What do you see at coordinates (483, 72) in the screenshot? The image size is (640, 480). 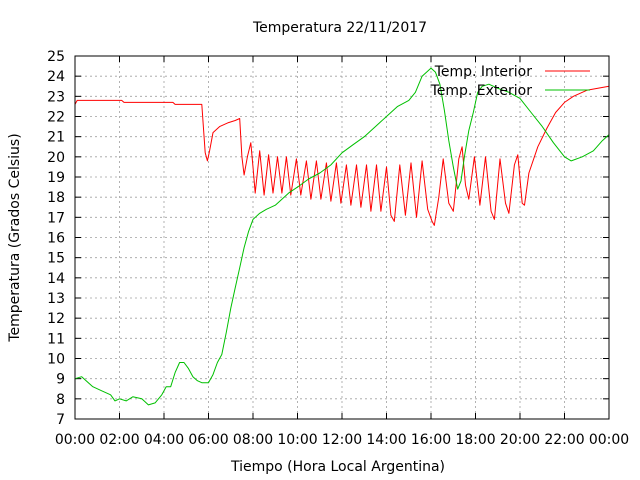 I see `legend-label: Temp. Interior` at bounding box center [483, 72].